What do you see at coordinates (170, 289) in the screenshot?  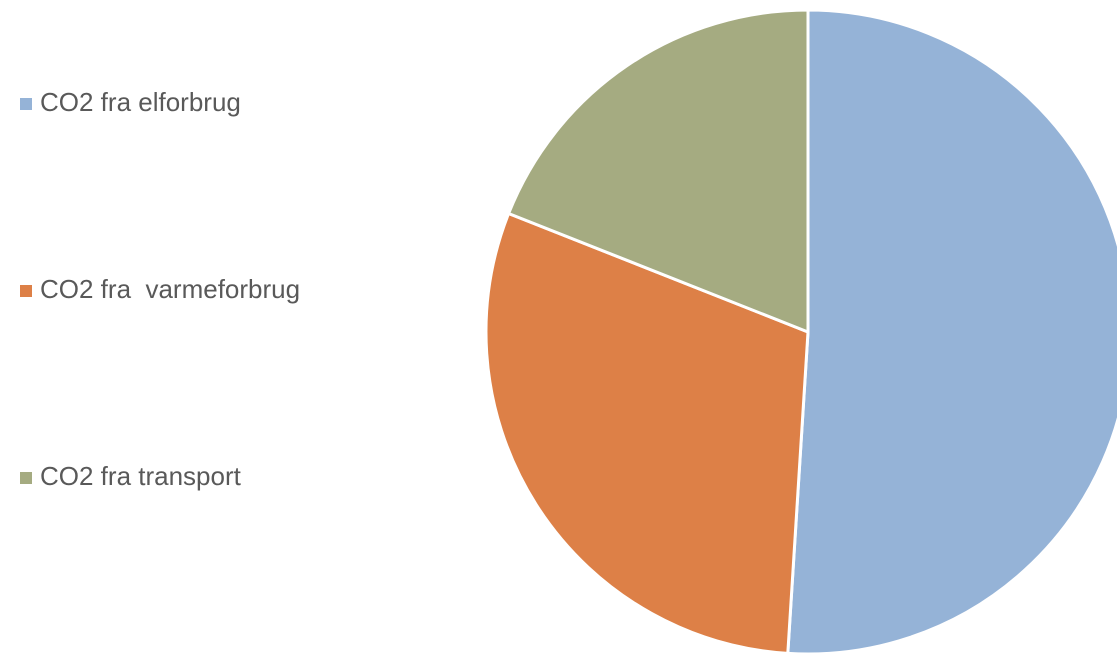 I see `legend-label: CO2 fra varmeforbrug` at bounding box center [170, 289].